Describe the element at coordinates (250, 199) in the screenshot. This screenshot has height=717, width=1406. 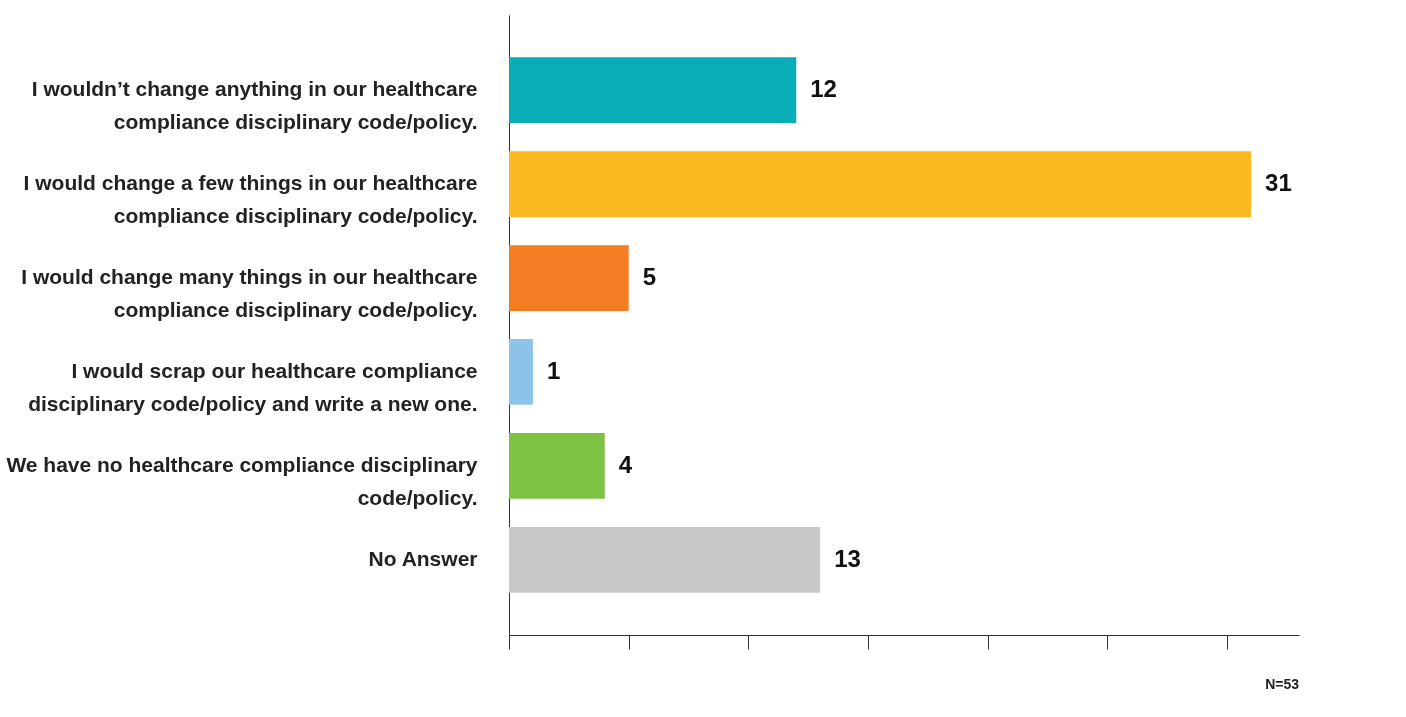
I see `y-tick-label: I would change a few things in our healthcare compliance disciplinary code/policy.` at that location.